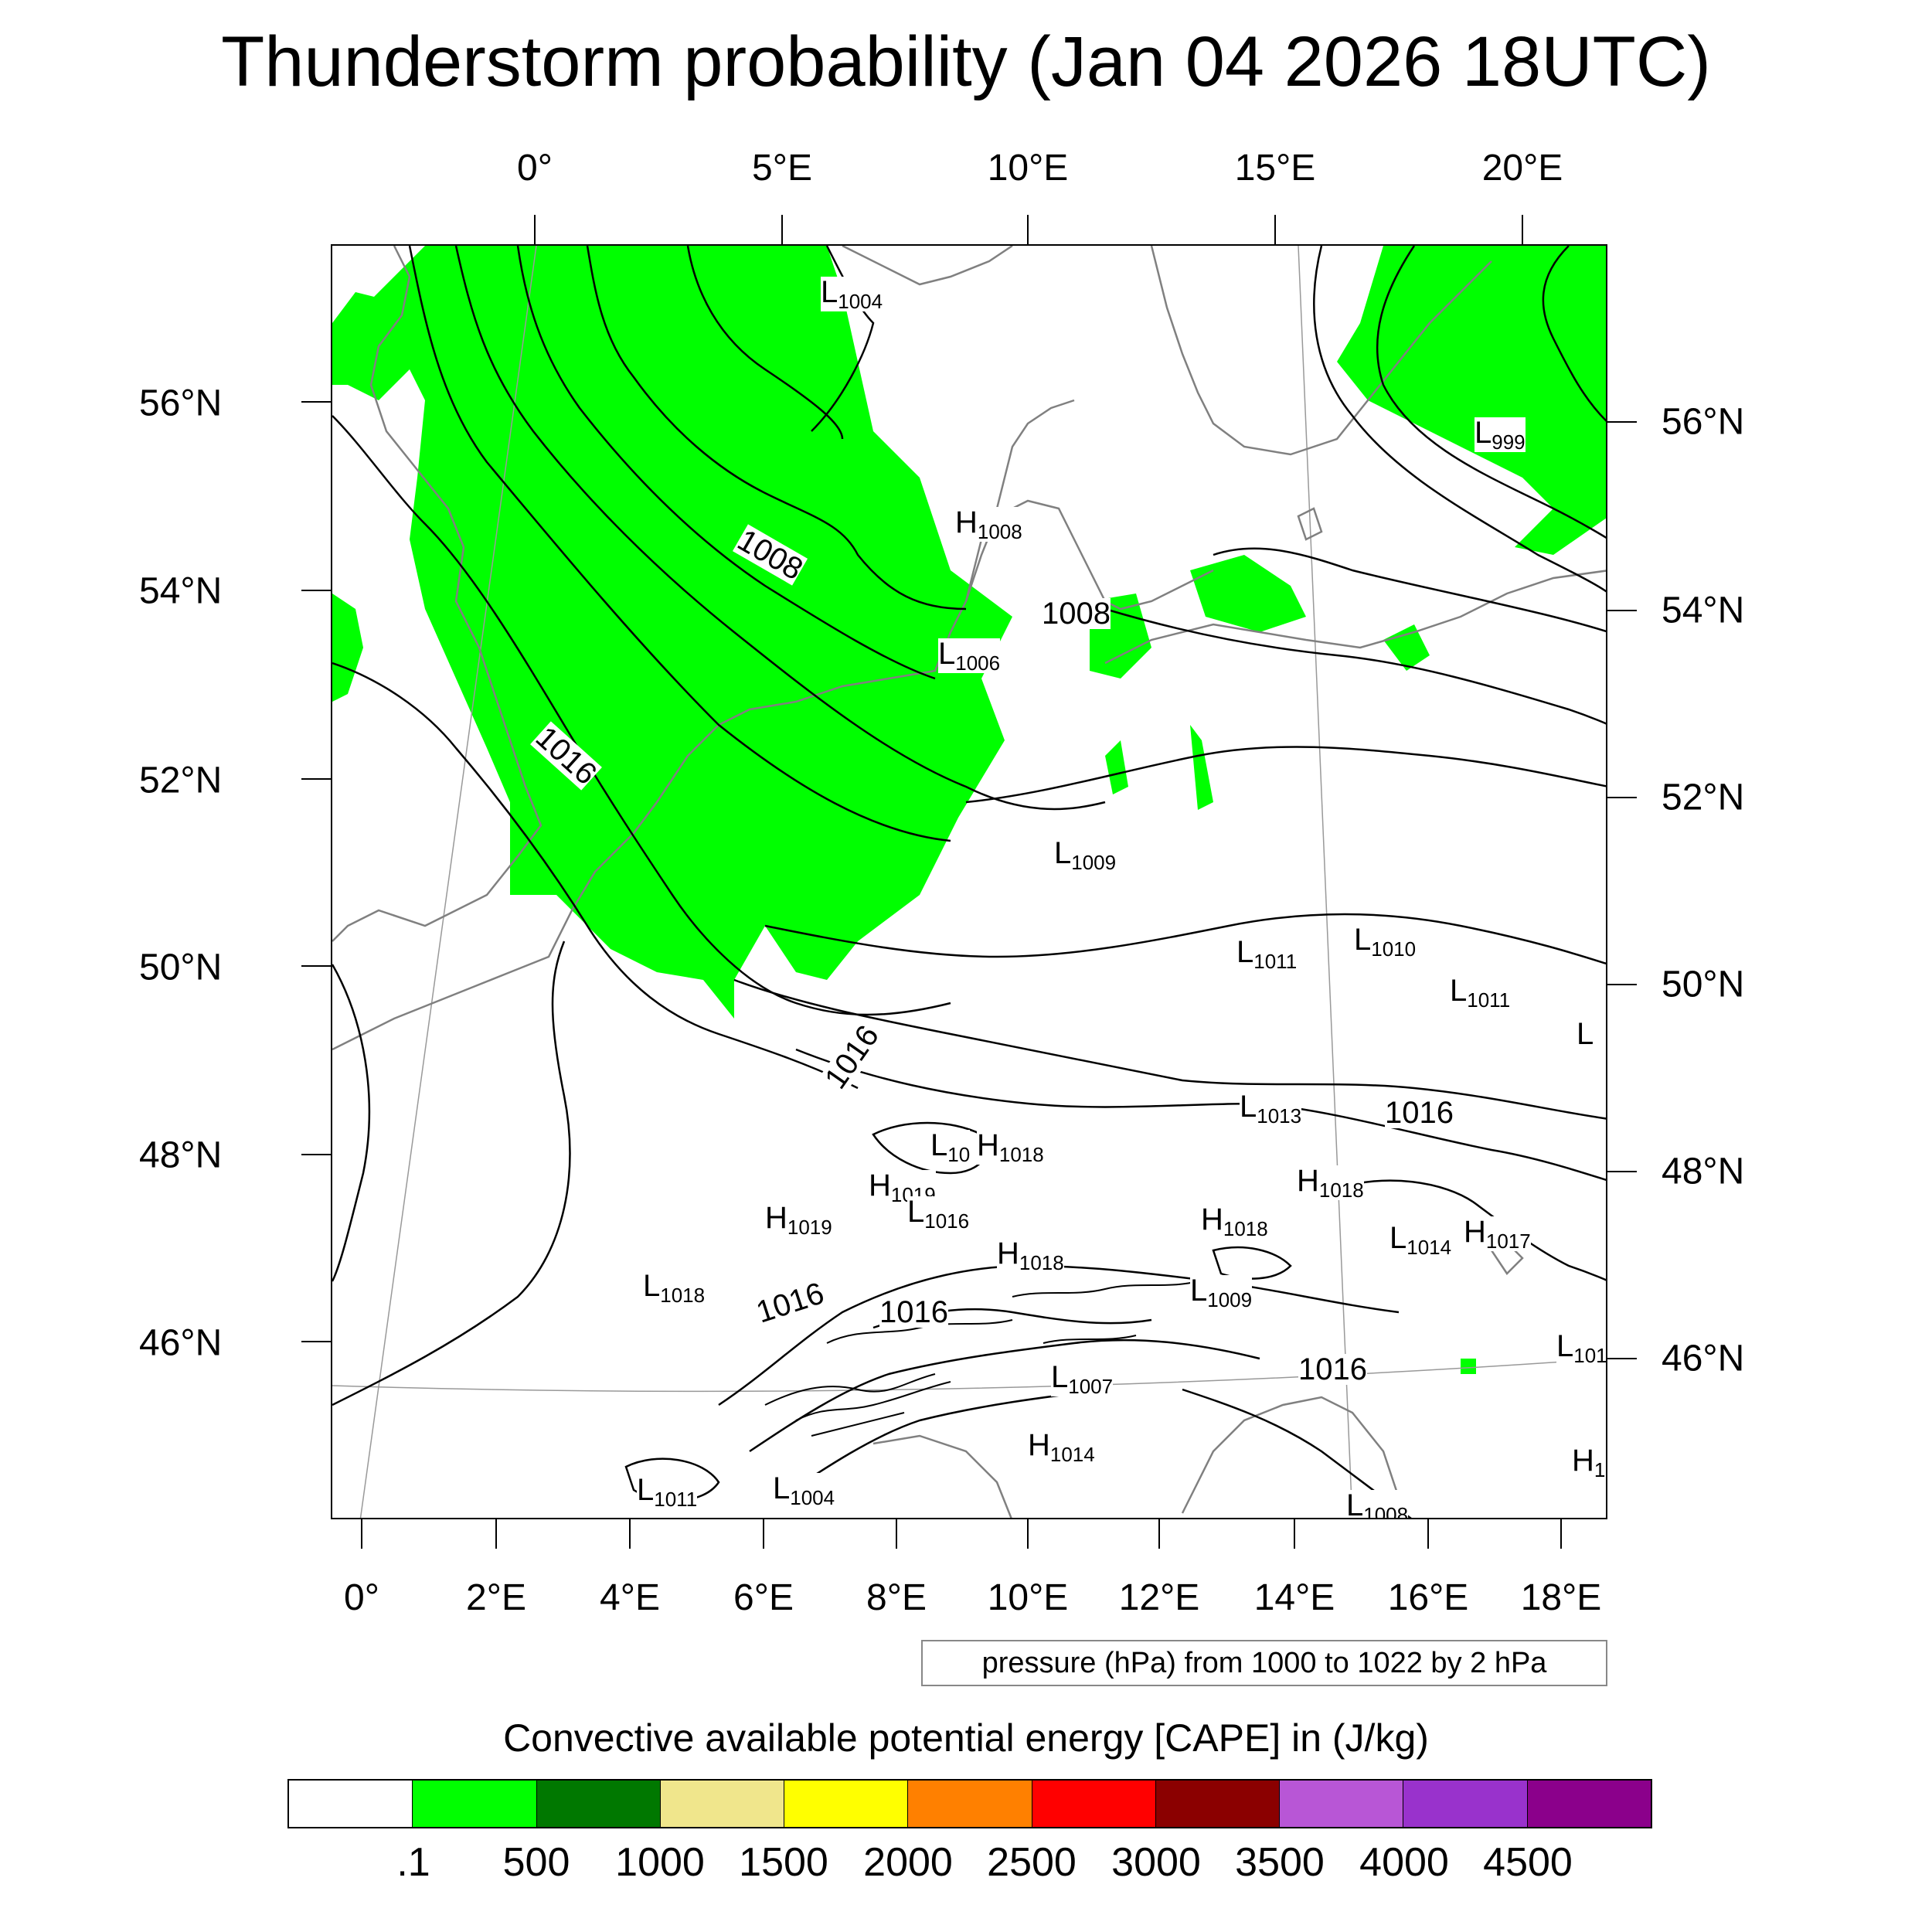 This screenshot has width=1932, height=1932. Describe the element at coordinates (452, 1173) in the screenshot. I see `isobar-south-france` at that location.